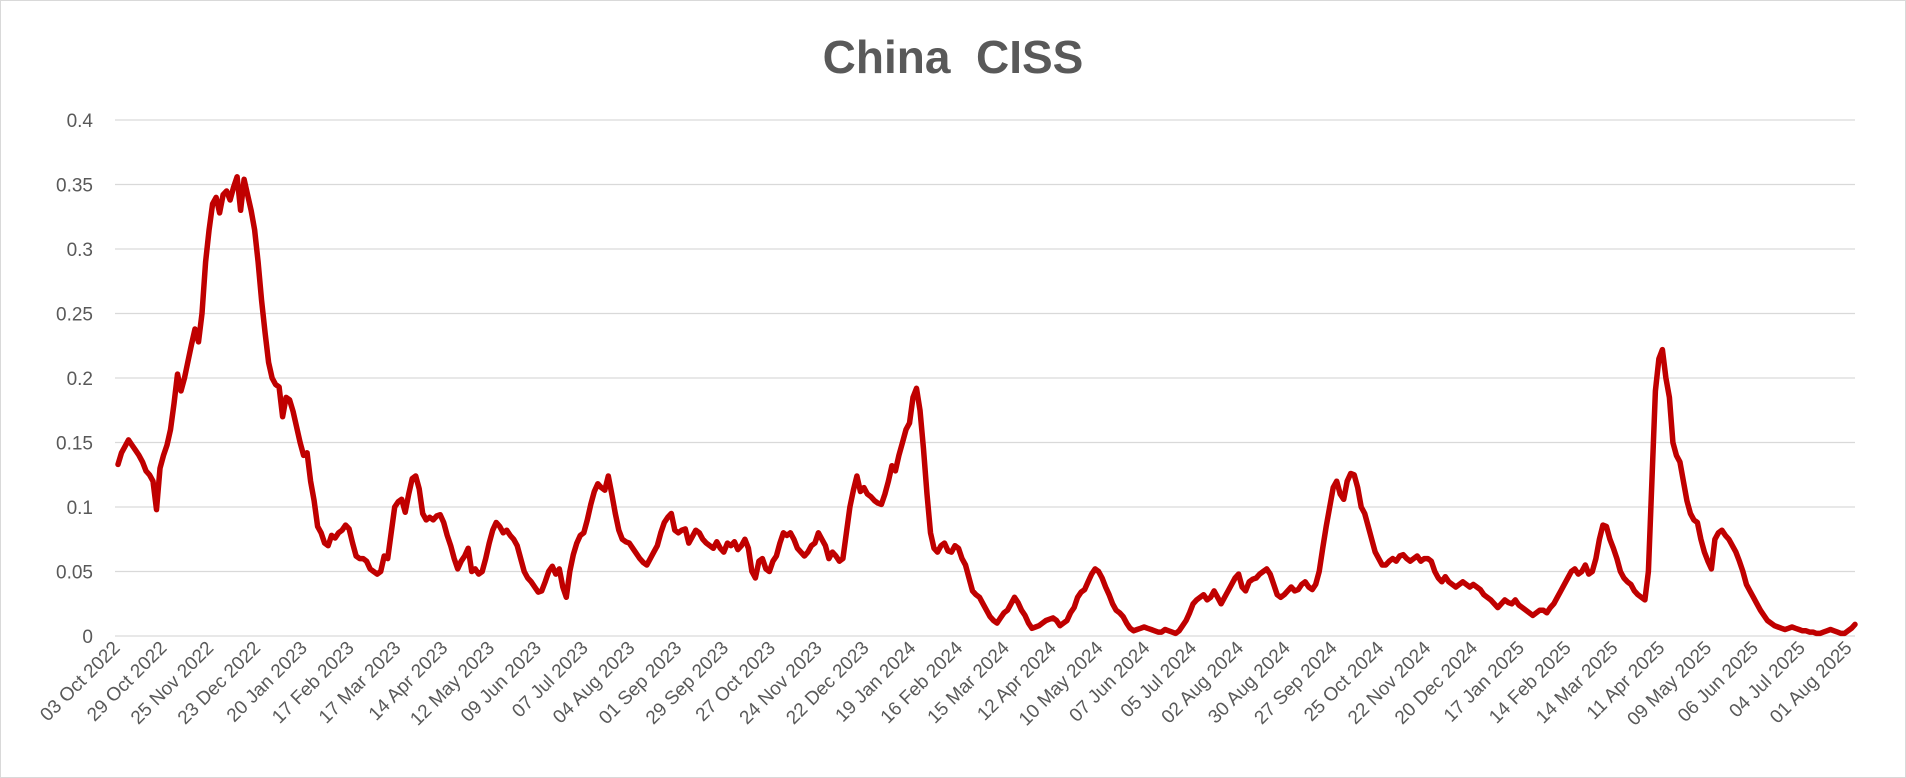 Image resolution: width=1906 pixels, height=778 pixels. Describe the element at coordinates (74, 315) in the screenshot. I see `y-tick-label: 0.25` at that location.